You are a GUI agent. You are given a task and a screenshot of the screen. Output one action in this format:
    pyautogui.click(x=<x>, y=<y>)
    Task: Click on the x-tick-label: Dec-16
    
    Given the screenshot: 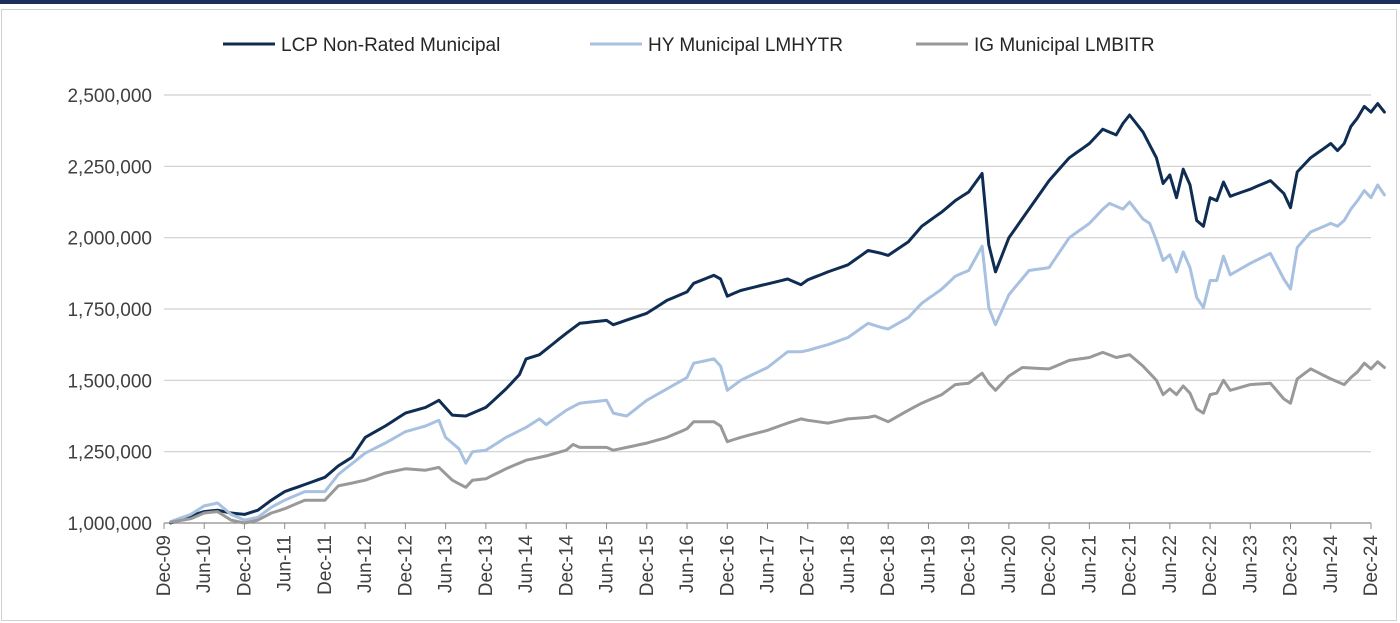 What is the action you would take?
    pyautogui.click(x=727, y=565)
    